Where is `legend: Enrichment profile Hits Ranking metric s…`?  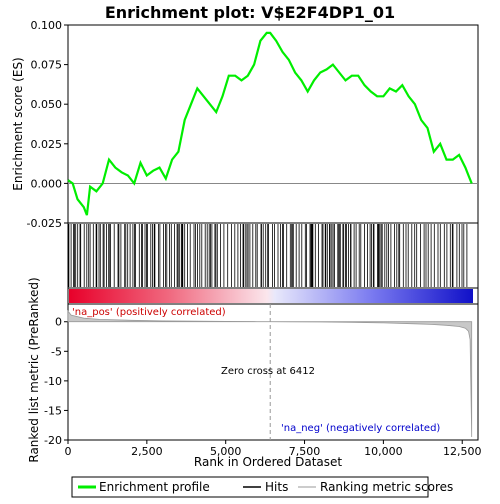 legend: Enrichment profile Hits Ranking metric s… is located at coordinates (262, 487).